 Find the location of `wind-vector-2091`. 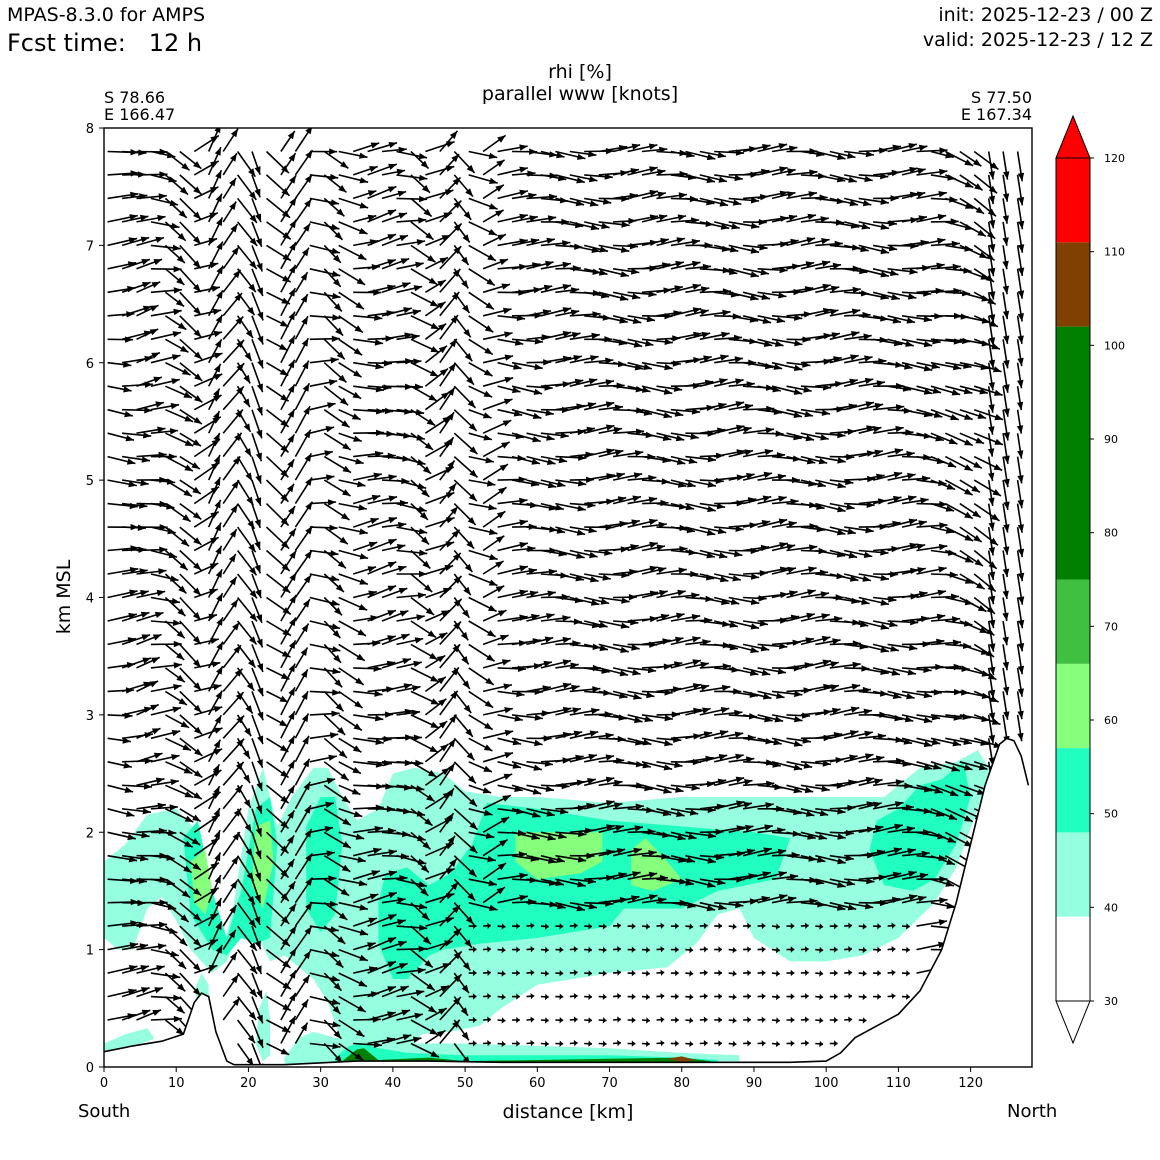

wind-vector-2091 is located at coordinates (215, 231).